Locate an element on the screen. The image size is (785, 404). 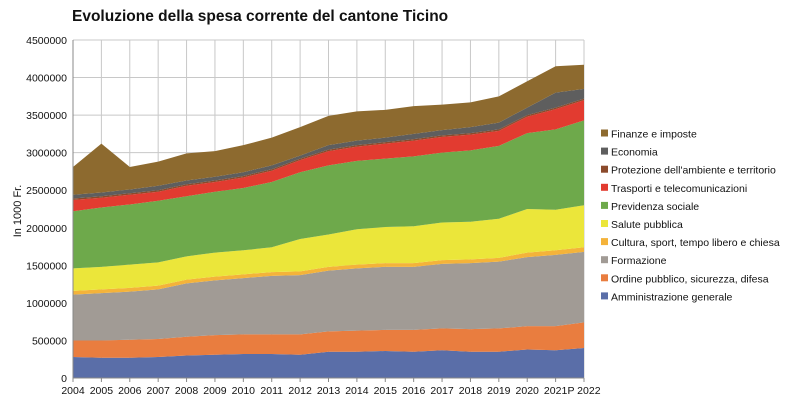
x-tick-label: 2010 is located at coordinates (244, 391).